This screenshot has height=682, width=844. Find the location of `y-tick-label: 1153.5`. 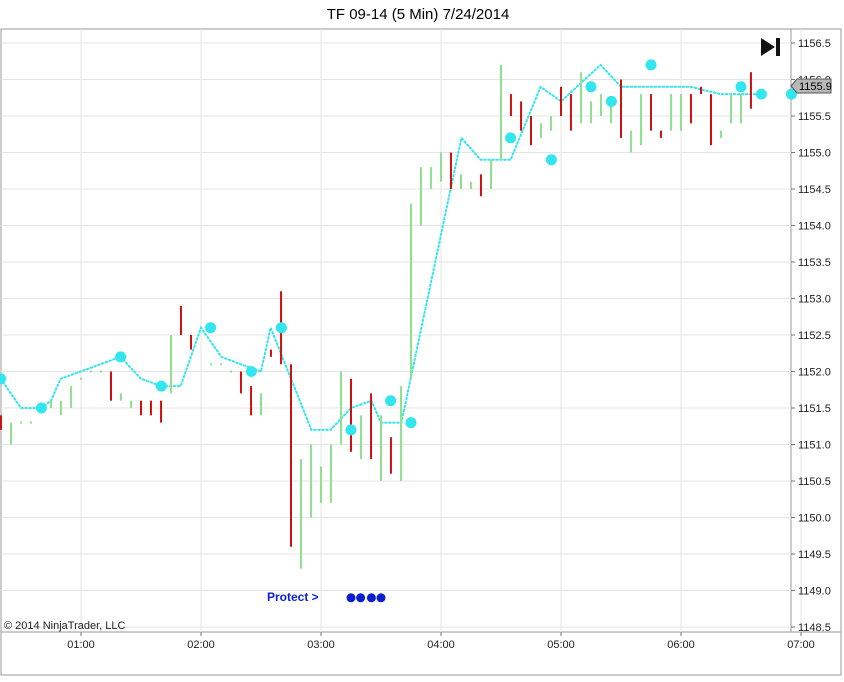

y-tick-label: 1153.5 is located at coordinates (814, 263).